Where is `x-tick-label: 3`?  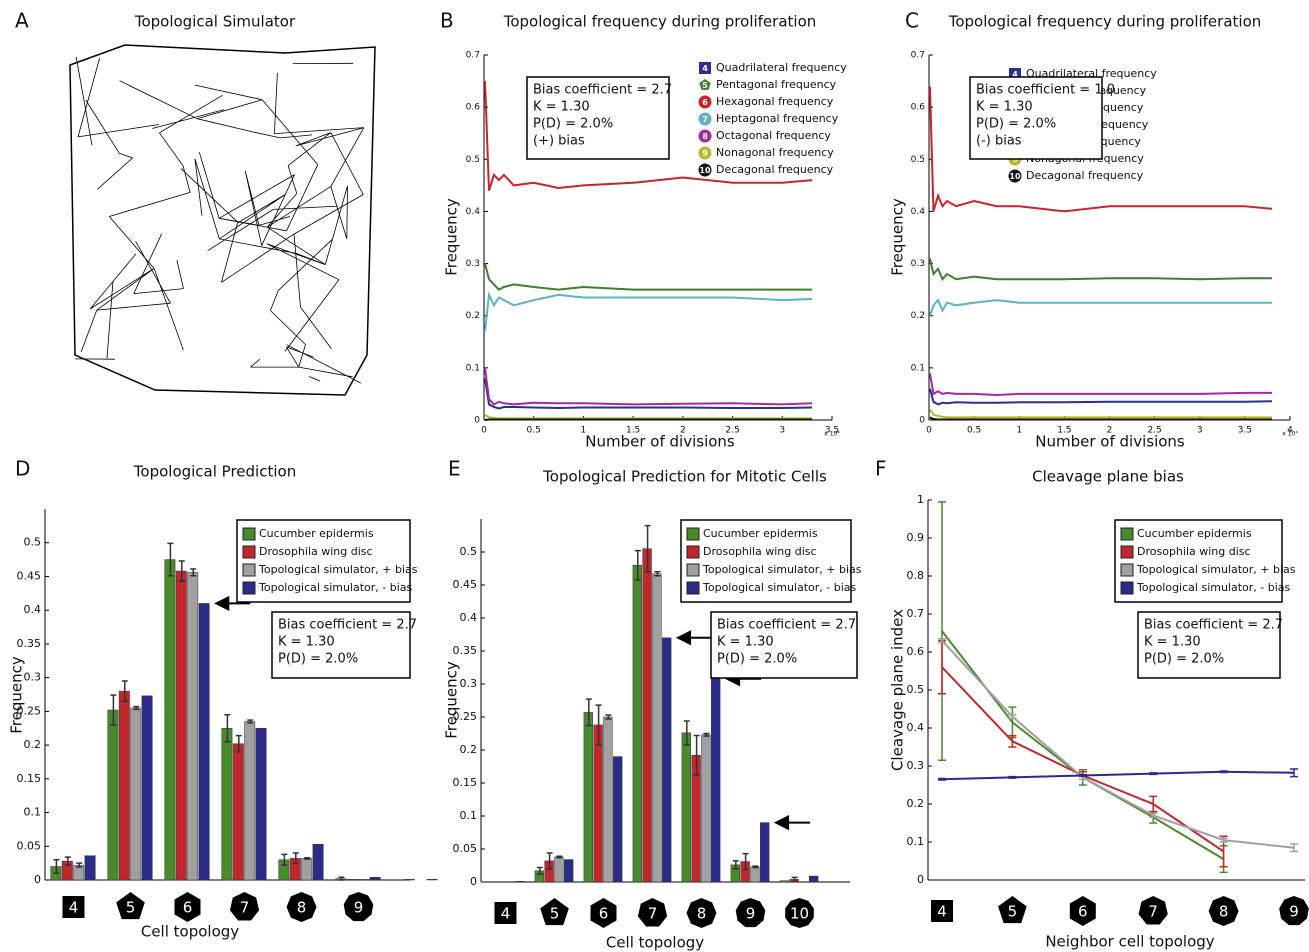
x-tick-label: 3 is located at coordinates (1200, 431).